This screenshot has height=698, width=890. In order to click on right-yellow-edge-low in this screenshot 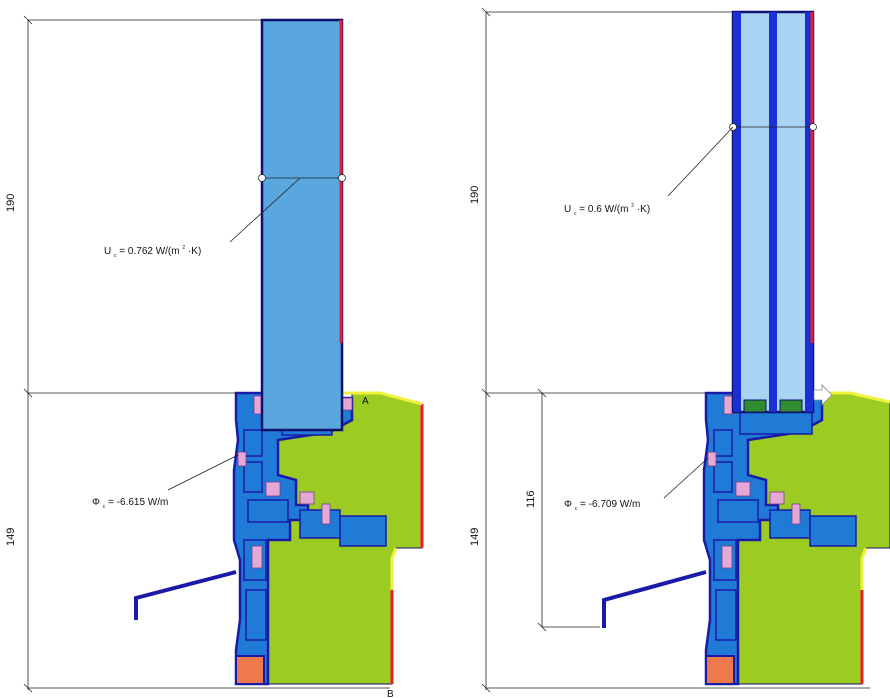, I will do `click(864, 568)`.